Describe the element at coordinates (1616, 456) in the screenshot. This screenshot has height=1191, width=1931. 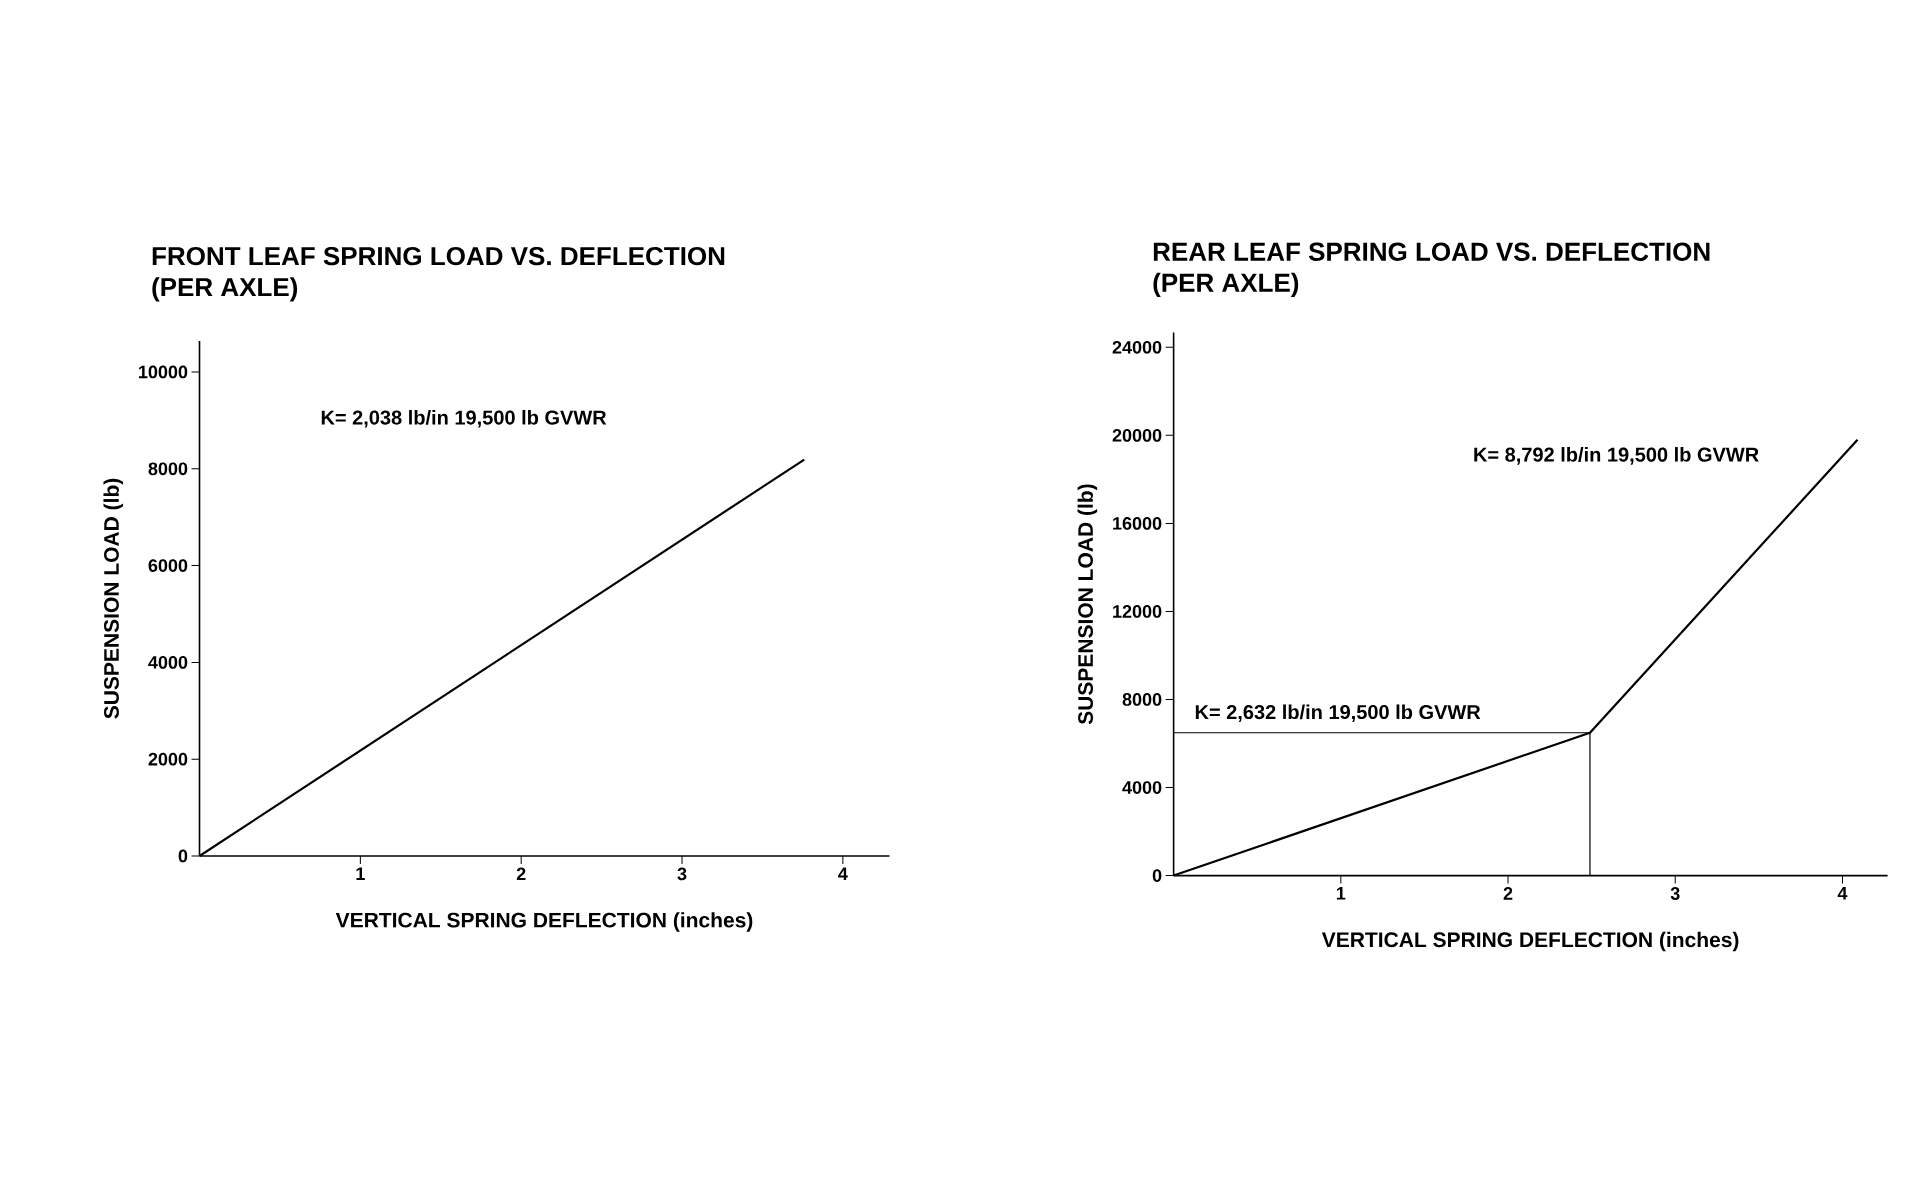
I see `annotation: K= 8,792 lb/in 19,500 lb GVWR` at that location.